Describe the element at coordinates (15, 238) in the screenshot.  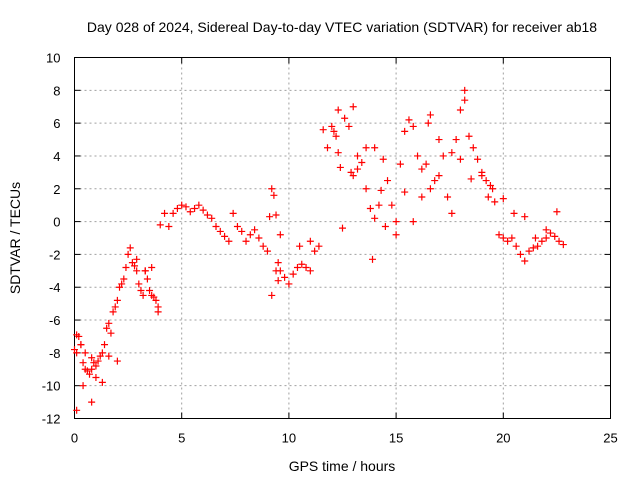
I see `y-axis-label: SDTVAR / TECUs` at that location.